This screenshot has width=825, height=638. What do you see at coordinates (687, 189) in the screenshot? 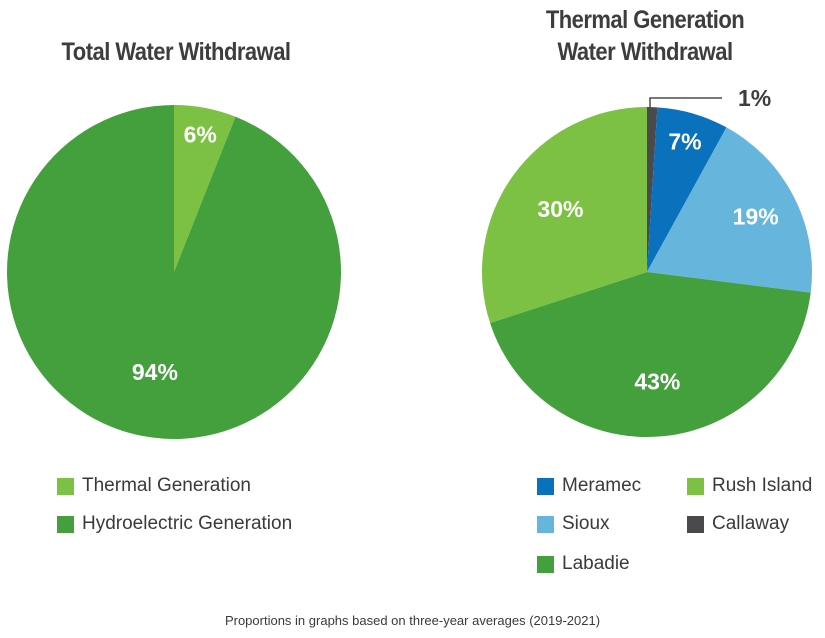
I see `slice-meramec` at bounding box center [687, 189].